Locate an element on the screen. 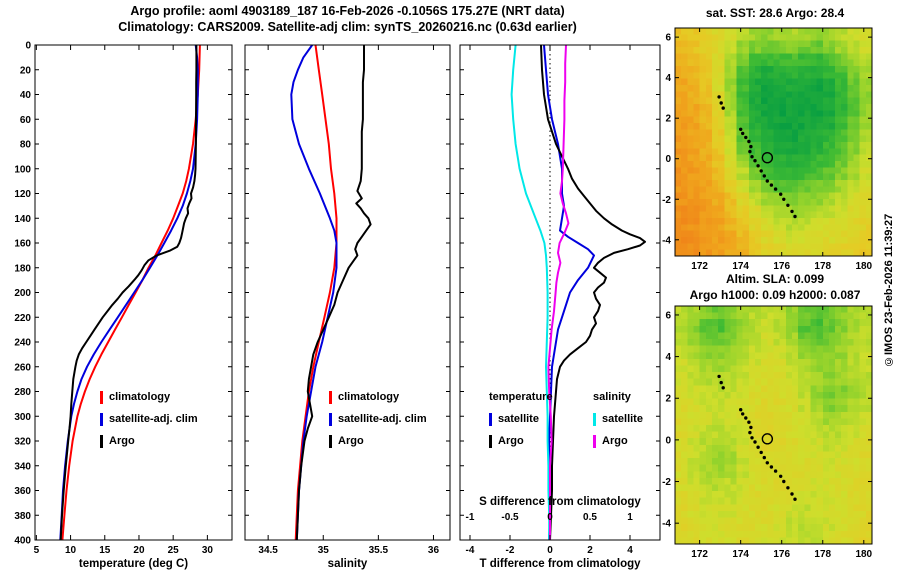 Image resolution: width=900 pixels, height=580 pixels. tick-label: 160 is located at coordinates (22, 244).